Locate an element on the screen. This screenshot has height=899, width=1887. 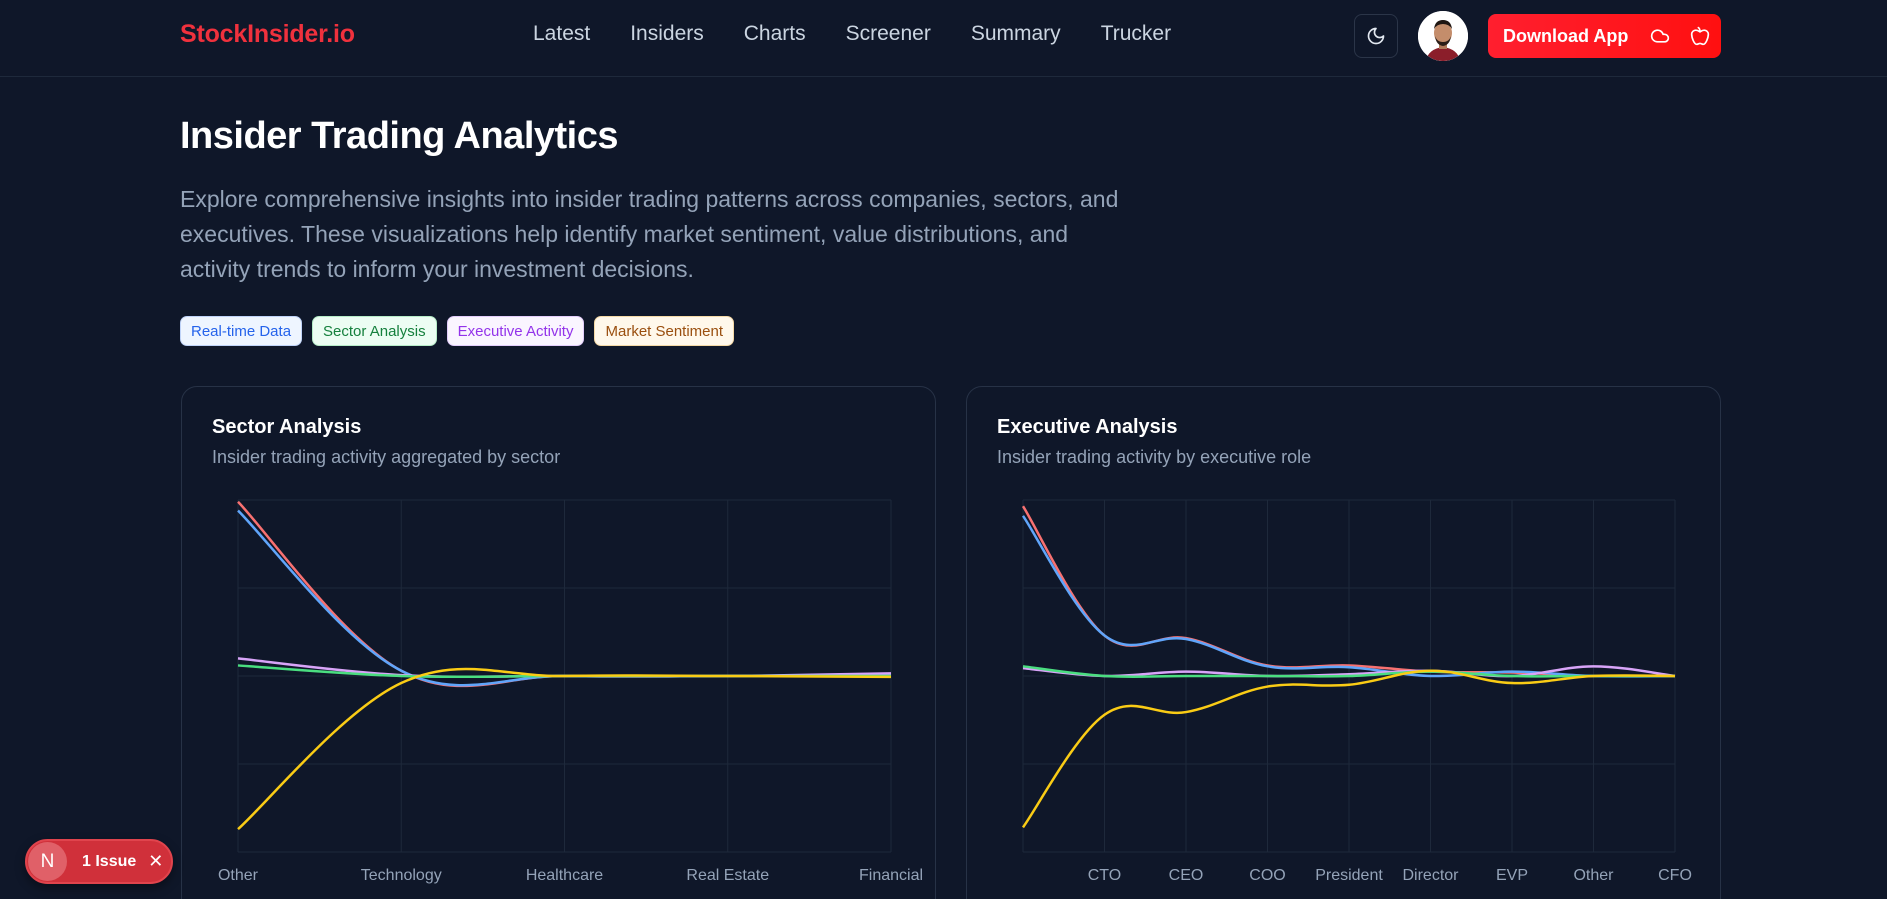
nav-link-latest: Latest is located at coordinates (562, 33).